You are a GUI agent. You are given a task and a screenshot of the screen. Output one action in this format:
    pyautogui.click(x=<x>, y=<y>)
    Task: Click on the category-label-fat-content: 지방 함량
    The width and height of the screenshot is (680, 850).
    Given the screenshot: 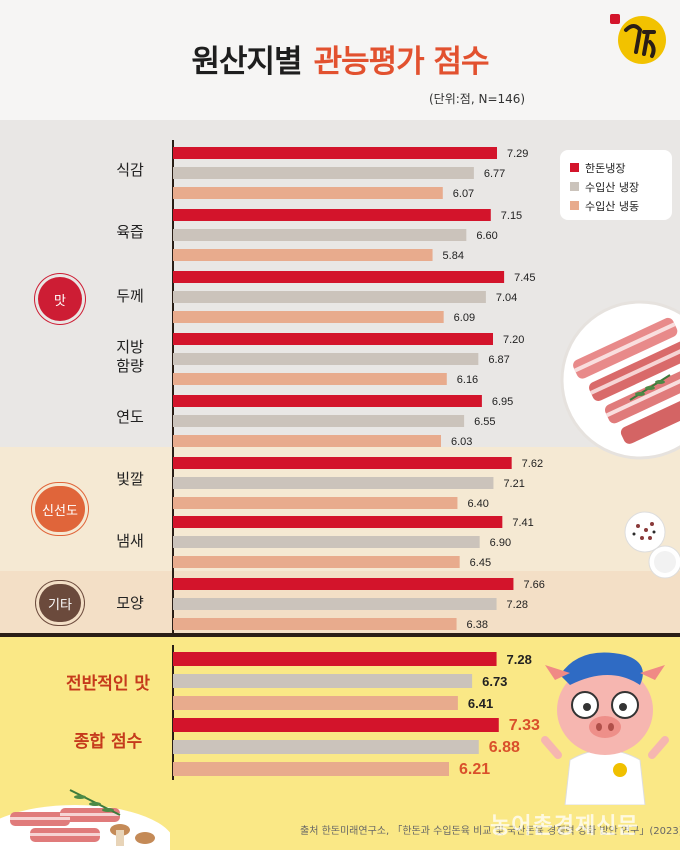 What is the action you would take?
    pyautogui.click(x=130, y=356)
    